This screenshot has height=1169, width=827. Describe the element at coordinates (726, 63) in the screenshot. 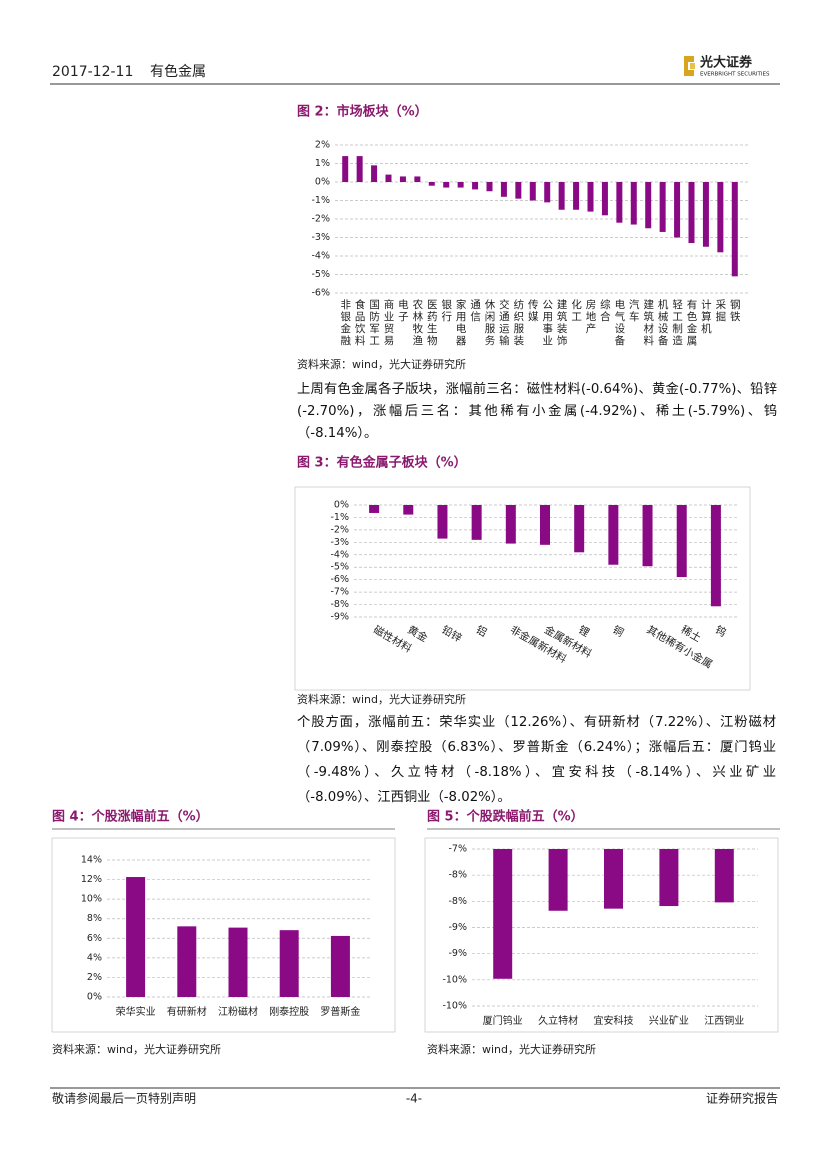

I see `logo-text: 光大证券` at that location.